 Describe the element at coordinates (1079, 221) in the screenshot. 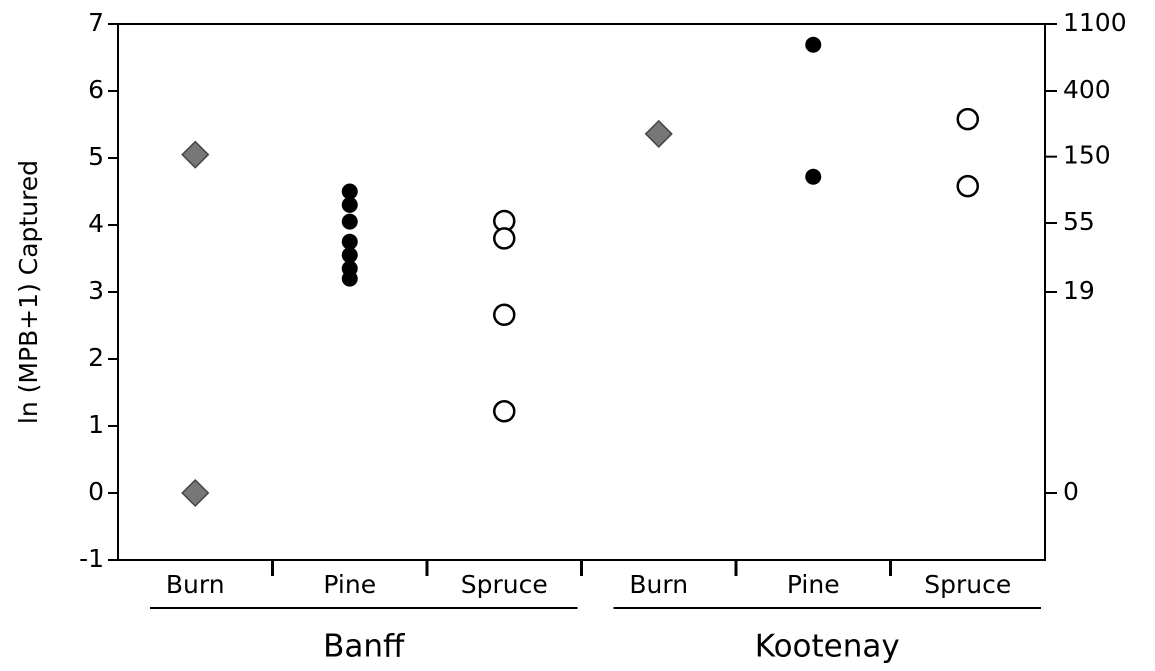

I see `y2-tick-label: 55` at that location.